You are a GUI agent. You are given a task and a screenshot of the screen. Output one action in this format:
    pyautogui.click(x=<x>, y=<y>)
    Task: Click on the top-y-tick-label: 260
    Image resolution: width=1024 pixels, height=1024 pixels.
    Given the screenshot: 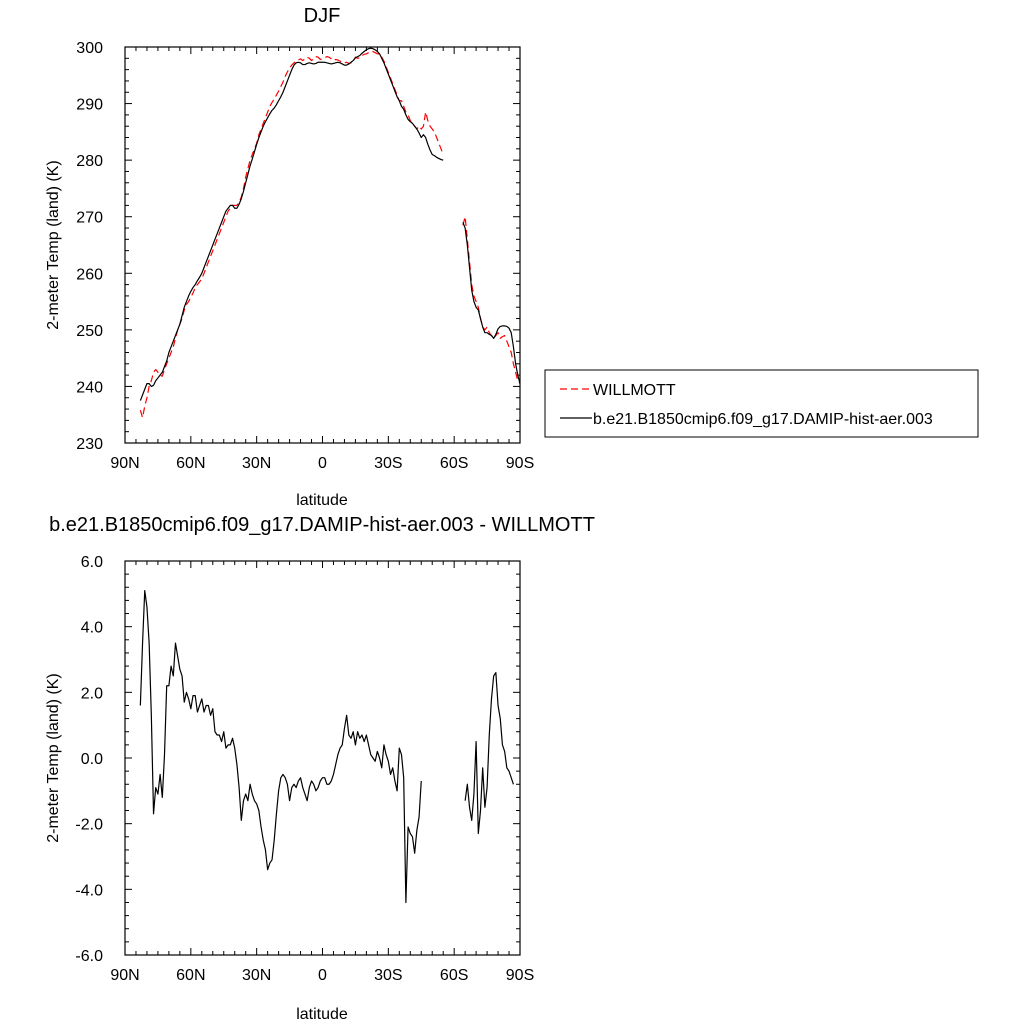 What is the action you would take?
    pyautogui.click(x=89, y=274)
    